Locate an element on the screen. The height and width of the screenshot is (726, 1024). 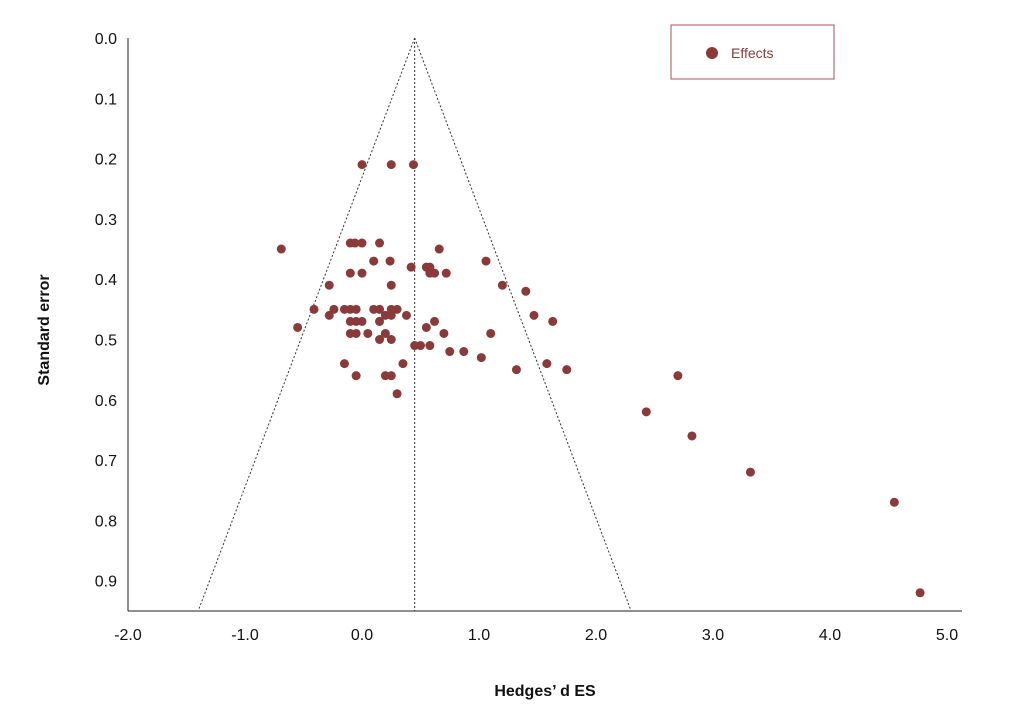
legend-box is located at coordinates (752, 52).